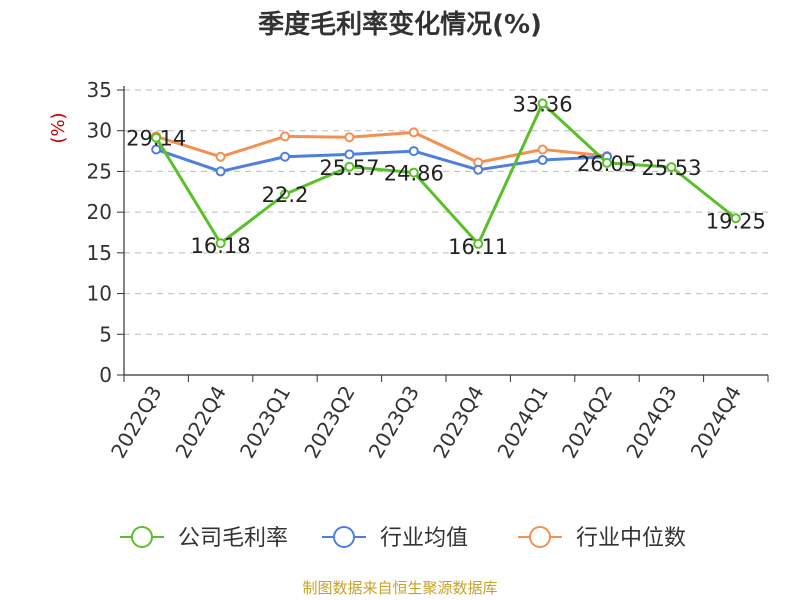 The image size is (800, 600). What do you see at coordinates (233, 538) in the screenshot?
I see `legend-label: 公司毛利率` at bounding box center [233, 538].